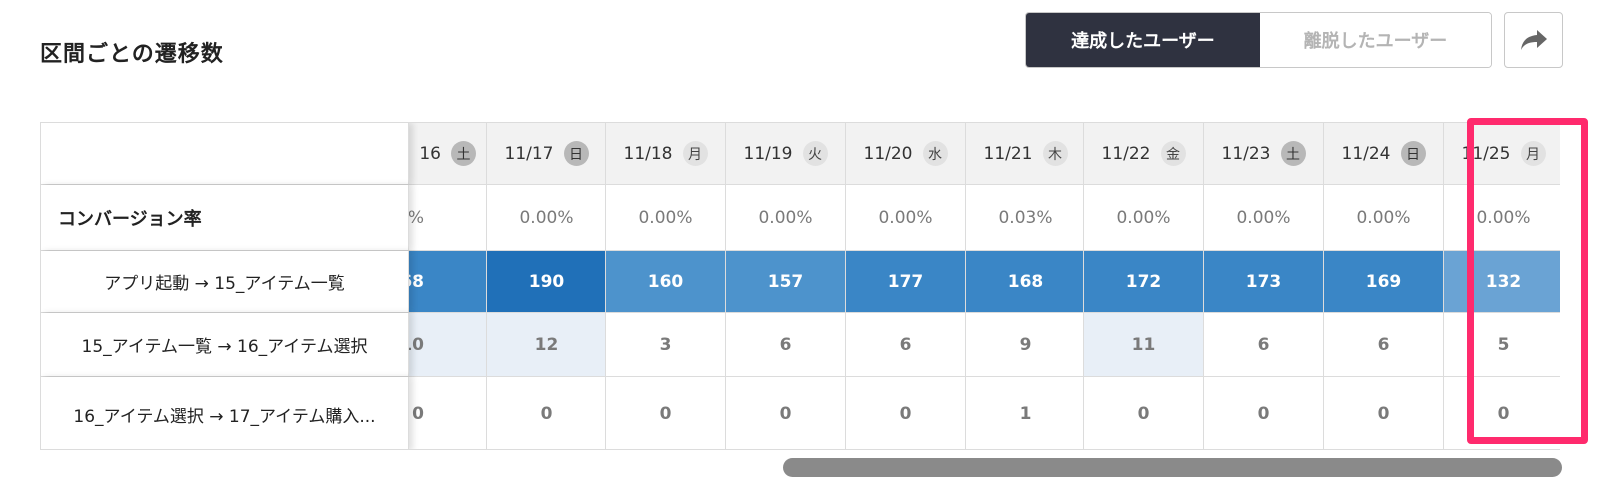 The image size is (1600, 492). Describe the element at coordinates (224, 153) in the screenshot. I see `header-label-cell` at that location.